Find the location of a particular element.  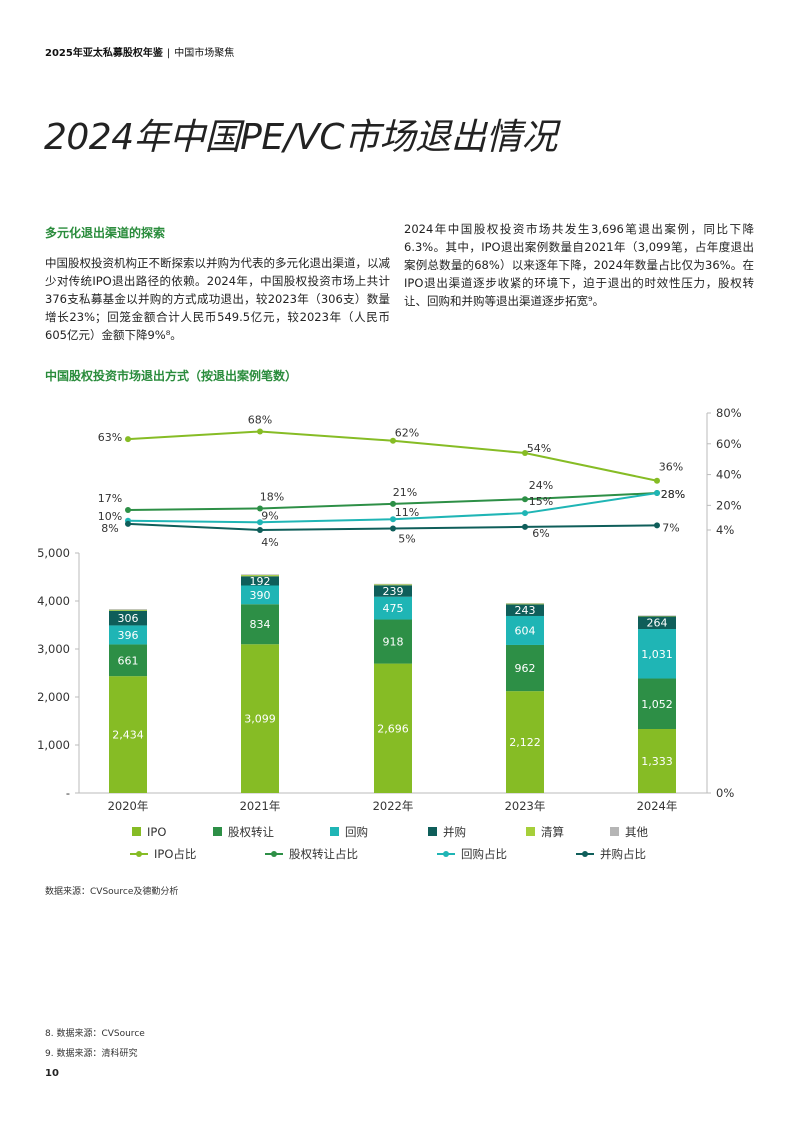

line-data-label: 63% is located at coordinates (110, 437).